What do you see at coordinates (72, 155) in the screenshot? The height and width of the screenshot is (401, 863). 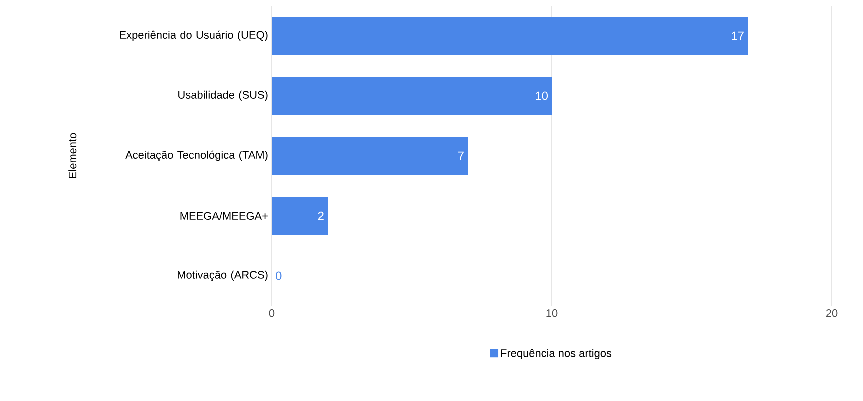 I see `y-axis-title: Elemento` at bounding box center [72, 155].